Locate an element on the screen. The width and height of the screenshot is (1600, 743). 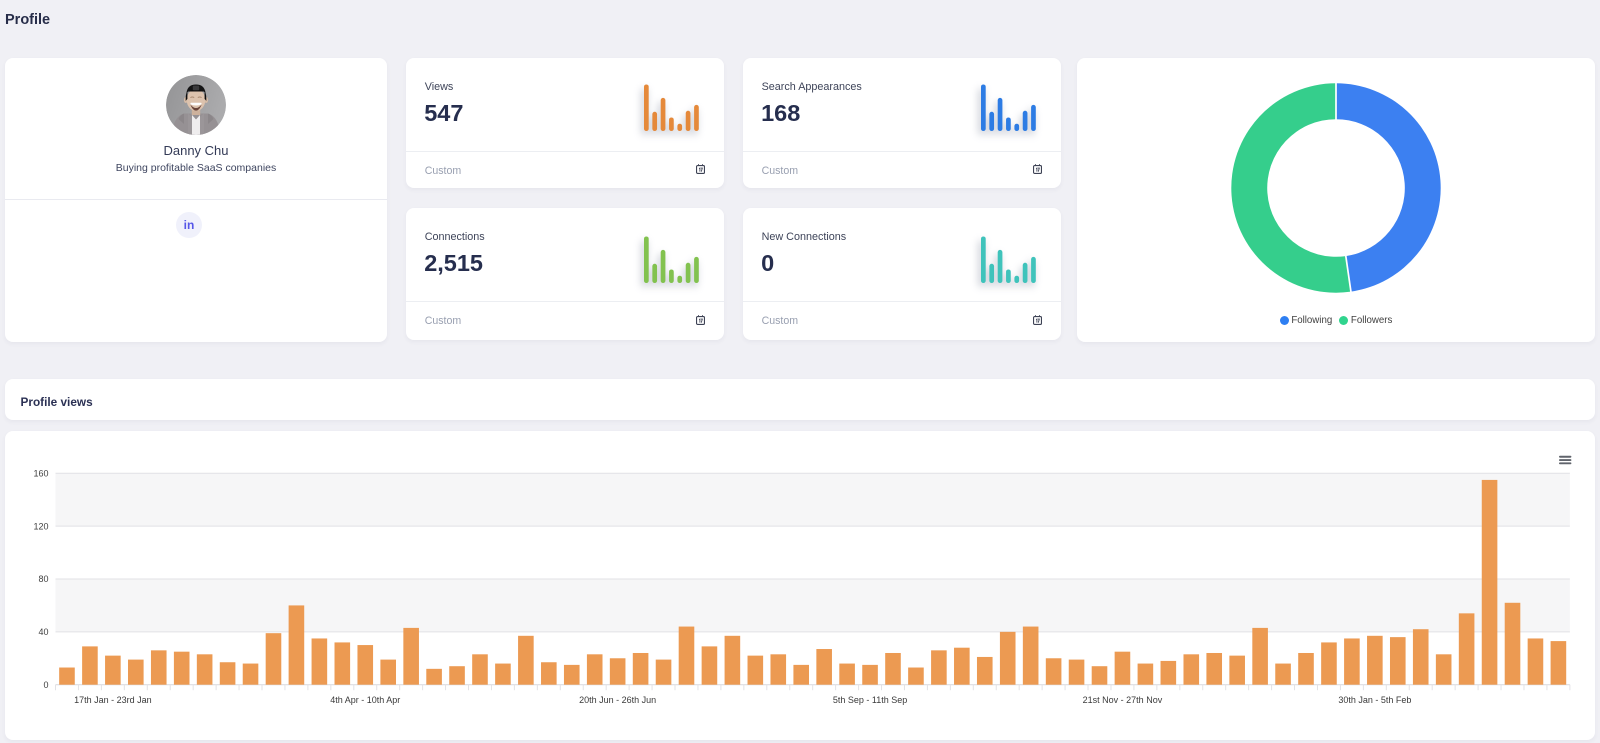
svg-text: 20th Jun - 26th Jun is located at coordinates (617, 700).